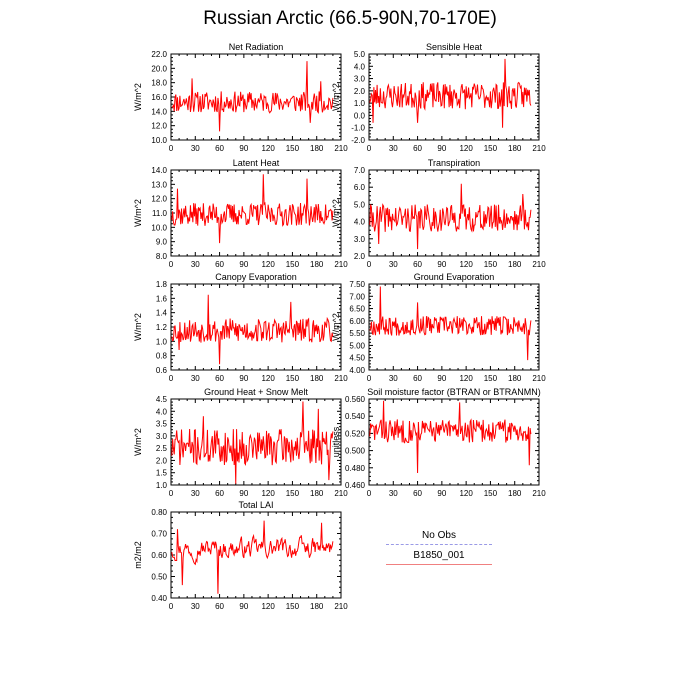  What do you see at coordinates (162, 356) in the screenshot?
I see `y-tick-label: 0.8` at bounding box center [162, 356].